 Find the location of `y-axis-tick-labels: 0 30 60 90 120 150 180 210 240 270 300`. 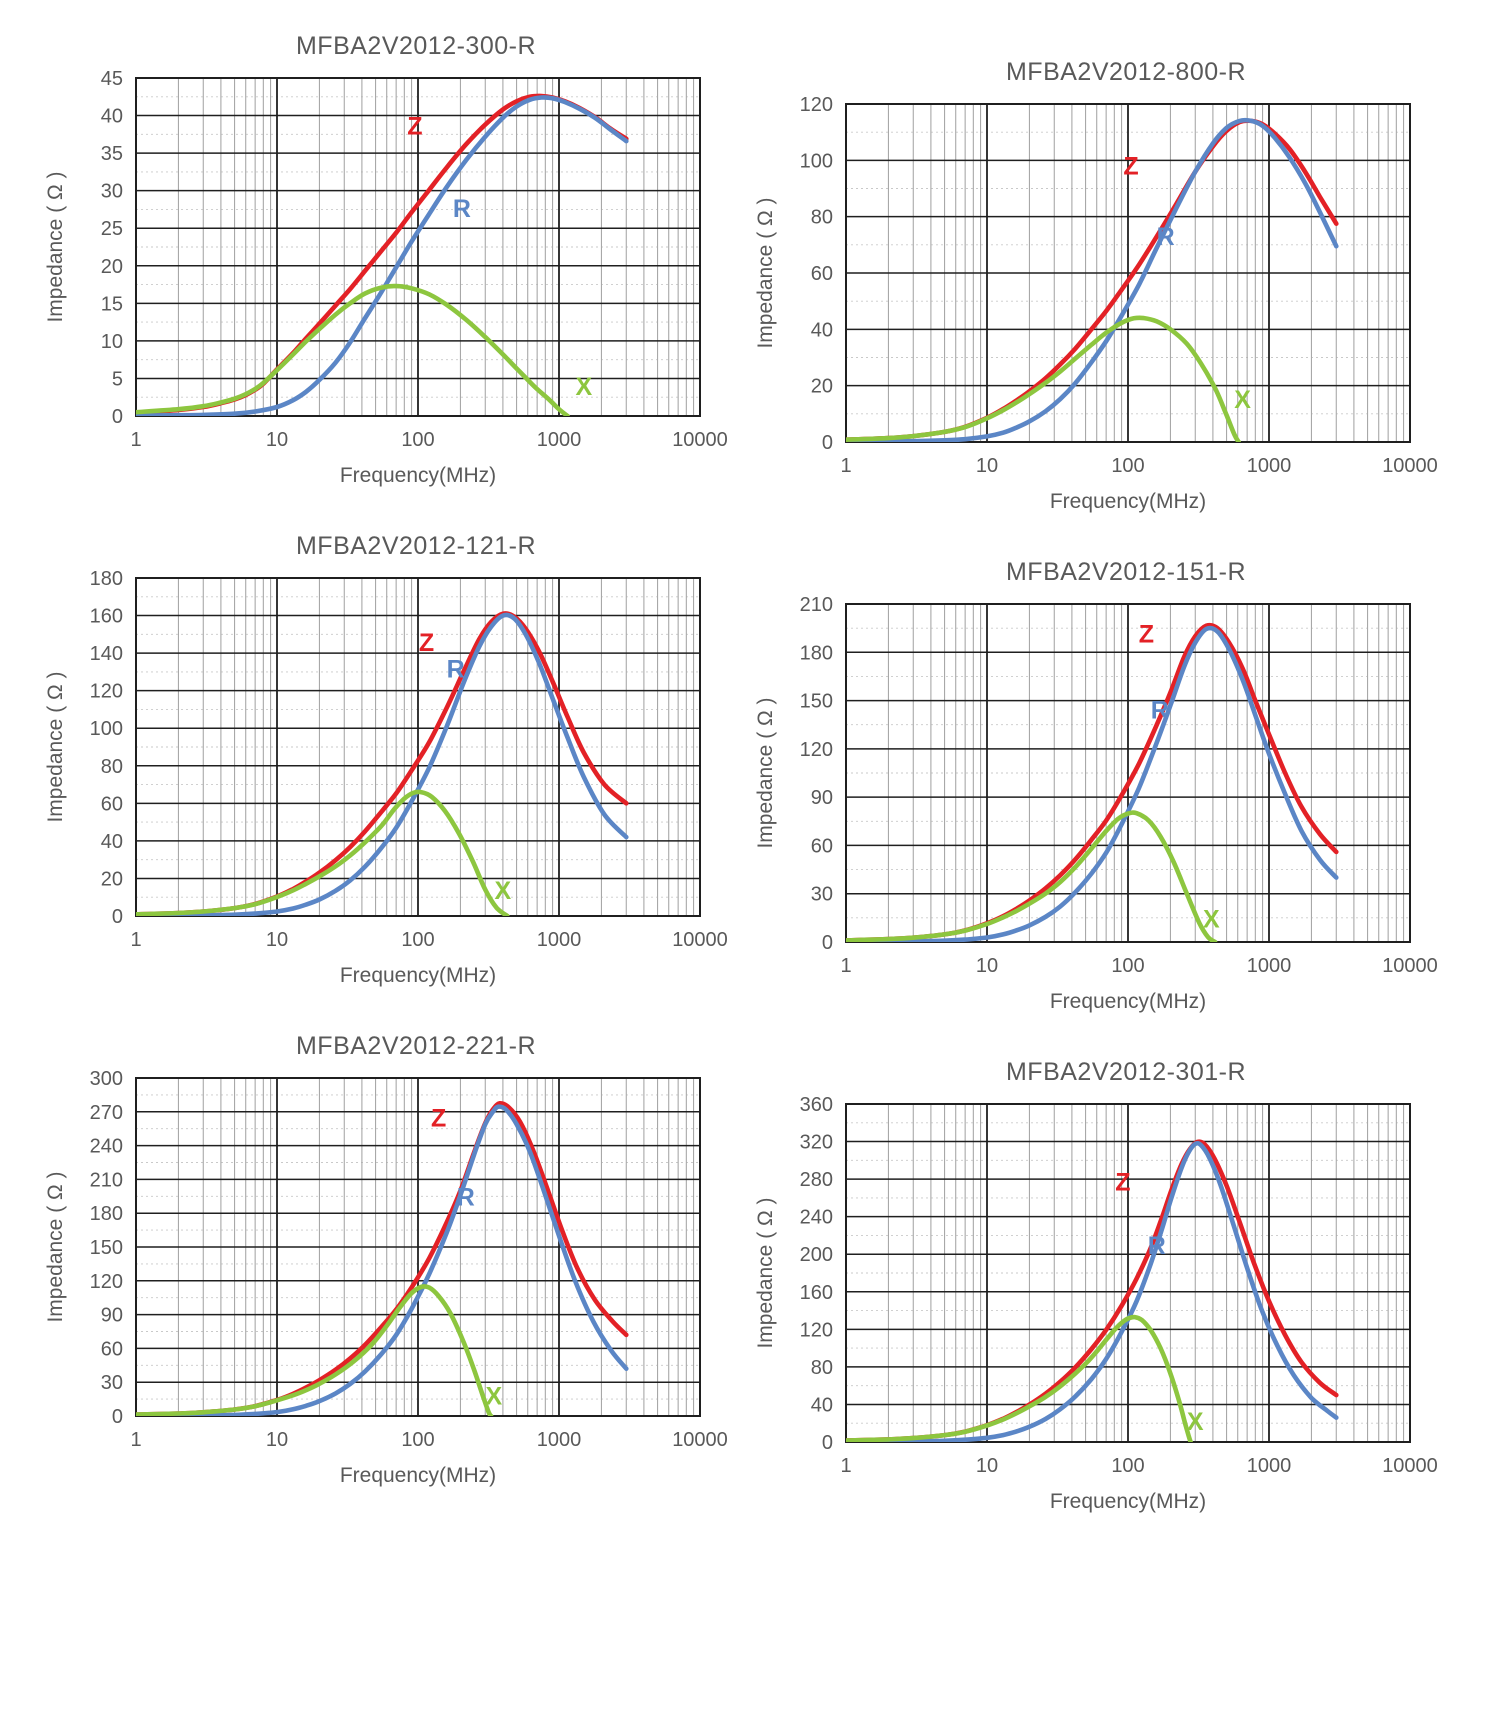

y-axis-tick-labels: 0 30 60 90 120 150 180 210 240 270 300 is located at coordinates (106, 1248).